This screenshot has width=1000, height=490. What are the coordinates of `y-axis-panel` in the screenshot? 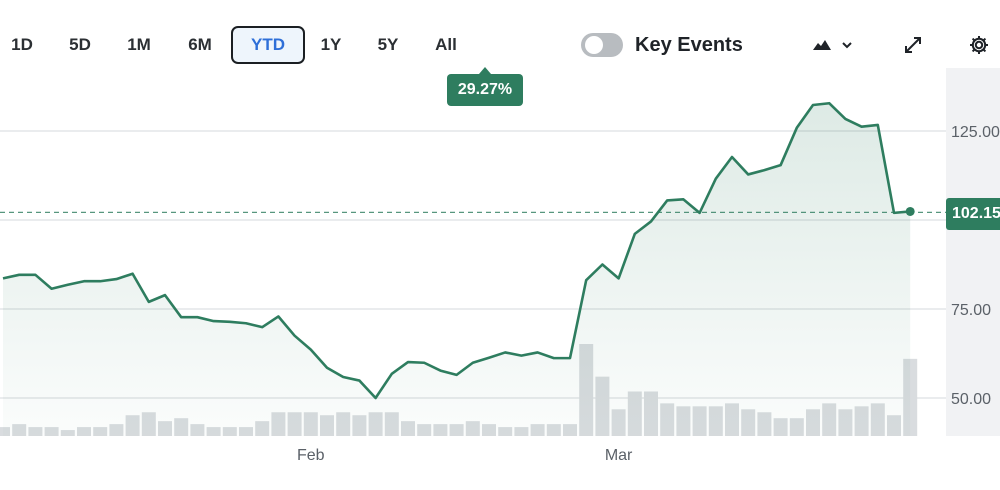 It's located at (973, 252).